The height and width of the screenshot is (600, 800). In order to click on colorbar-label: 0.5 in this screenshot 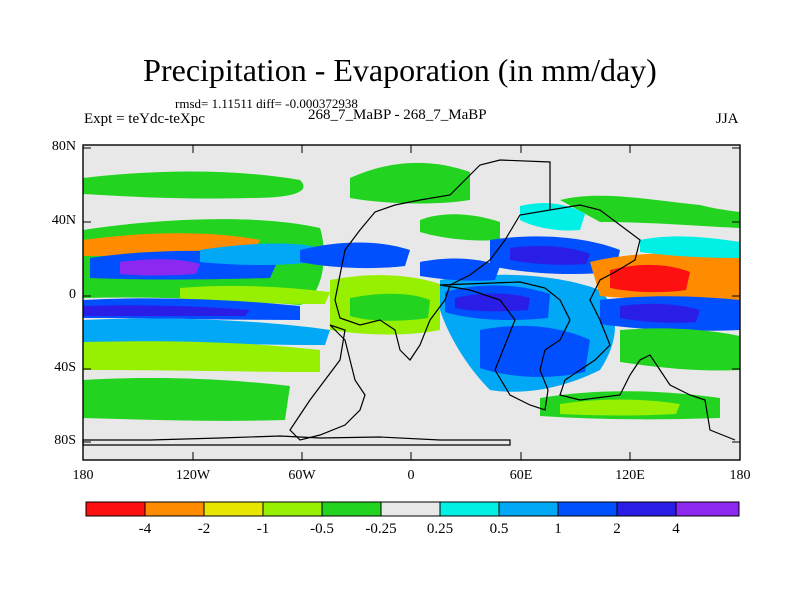, I will do `click(499, 529)`.